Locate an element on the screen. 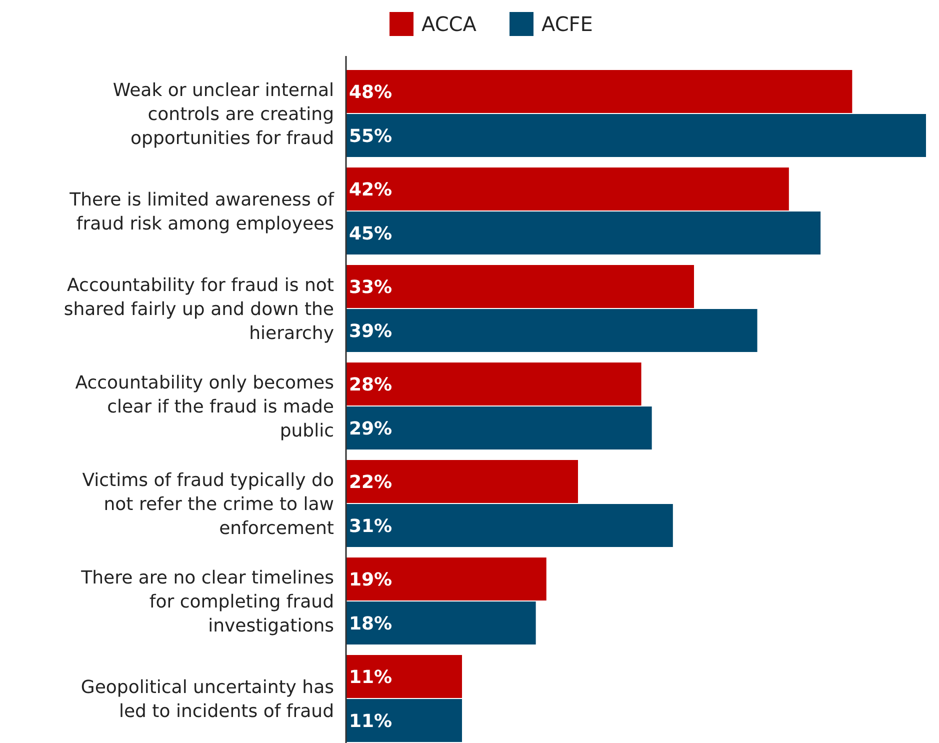 Image resolution: width=939 pixels, height=743 pixels. data-label: 28% is located at coordinates (370, 385).